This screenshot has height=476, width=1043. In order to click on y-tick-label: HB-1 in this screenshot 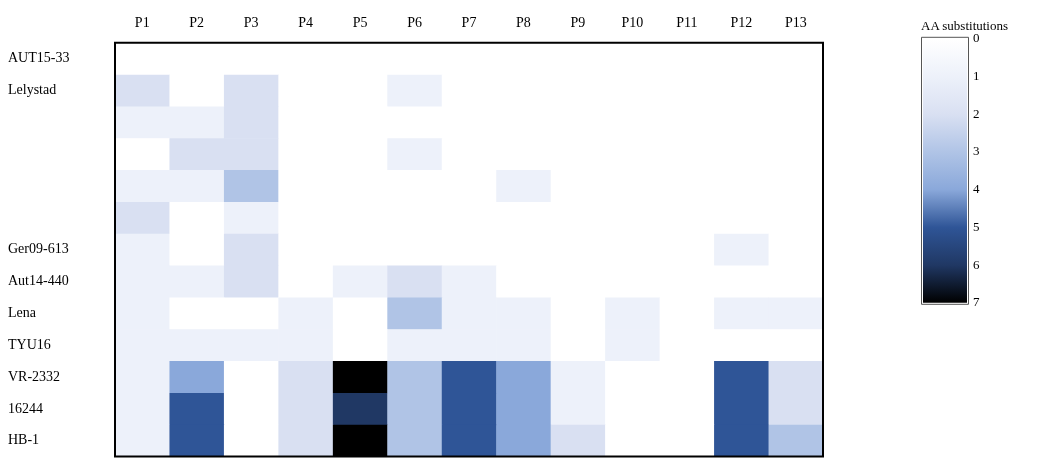, I will do `click(24, 440)`.